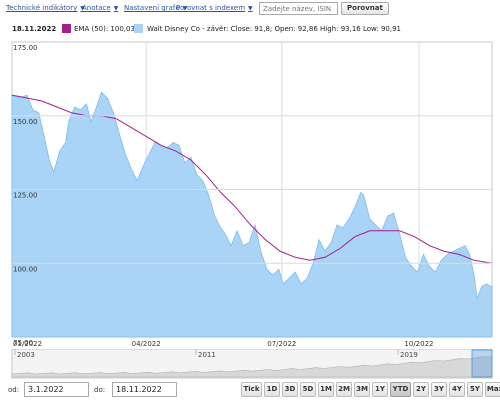 The height and width of the screenshot is (409, 500). What do you see at coordinates (252, 367) in the screenshot?
I see `navigator-history-area` at bounding box center [252, 367].